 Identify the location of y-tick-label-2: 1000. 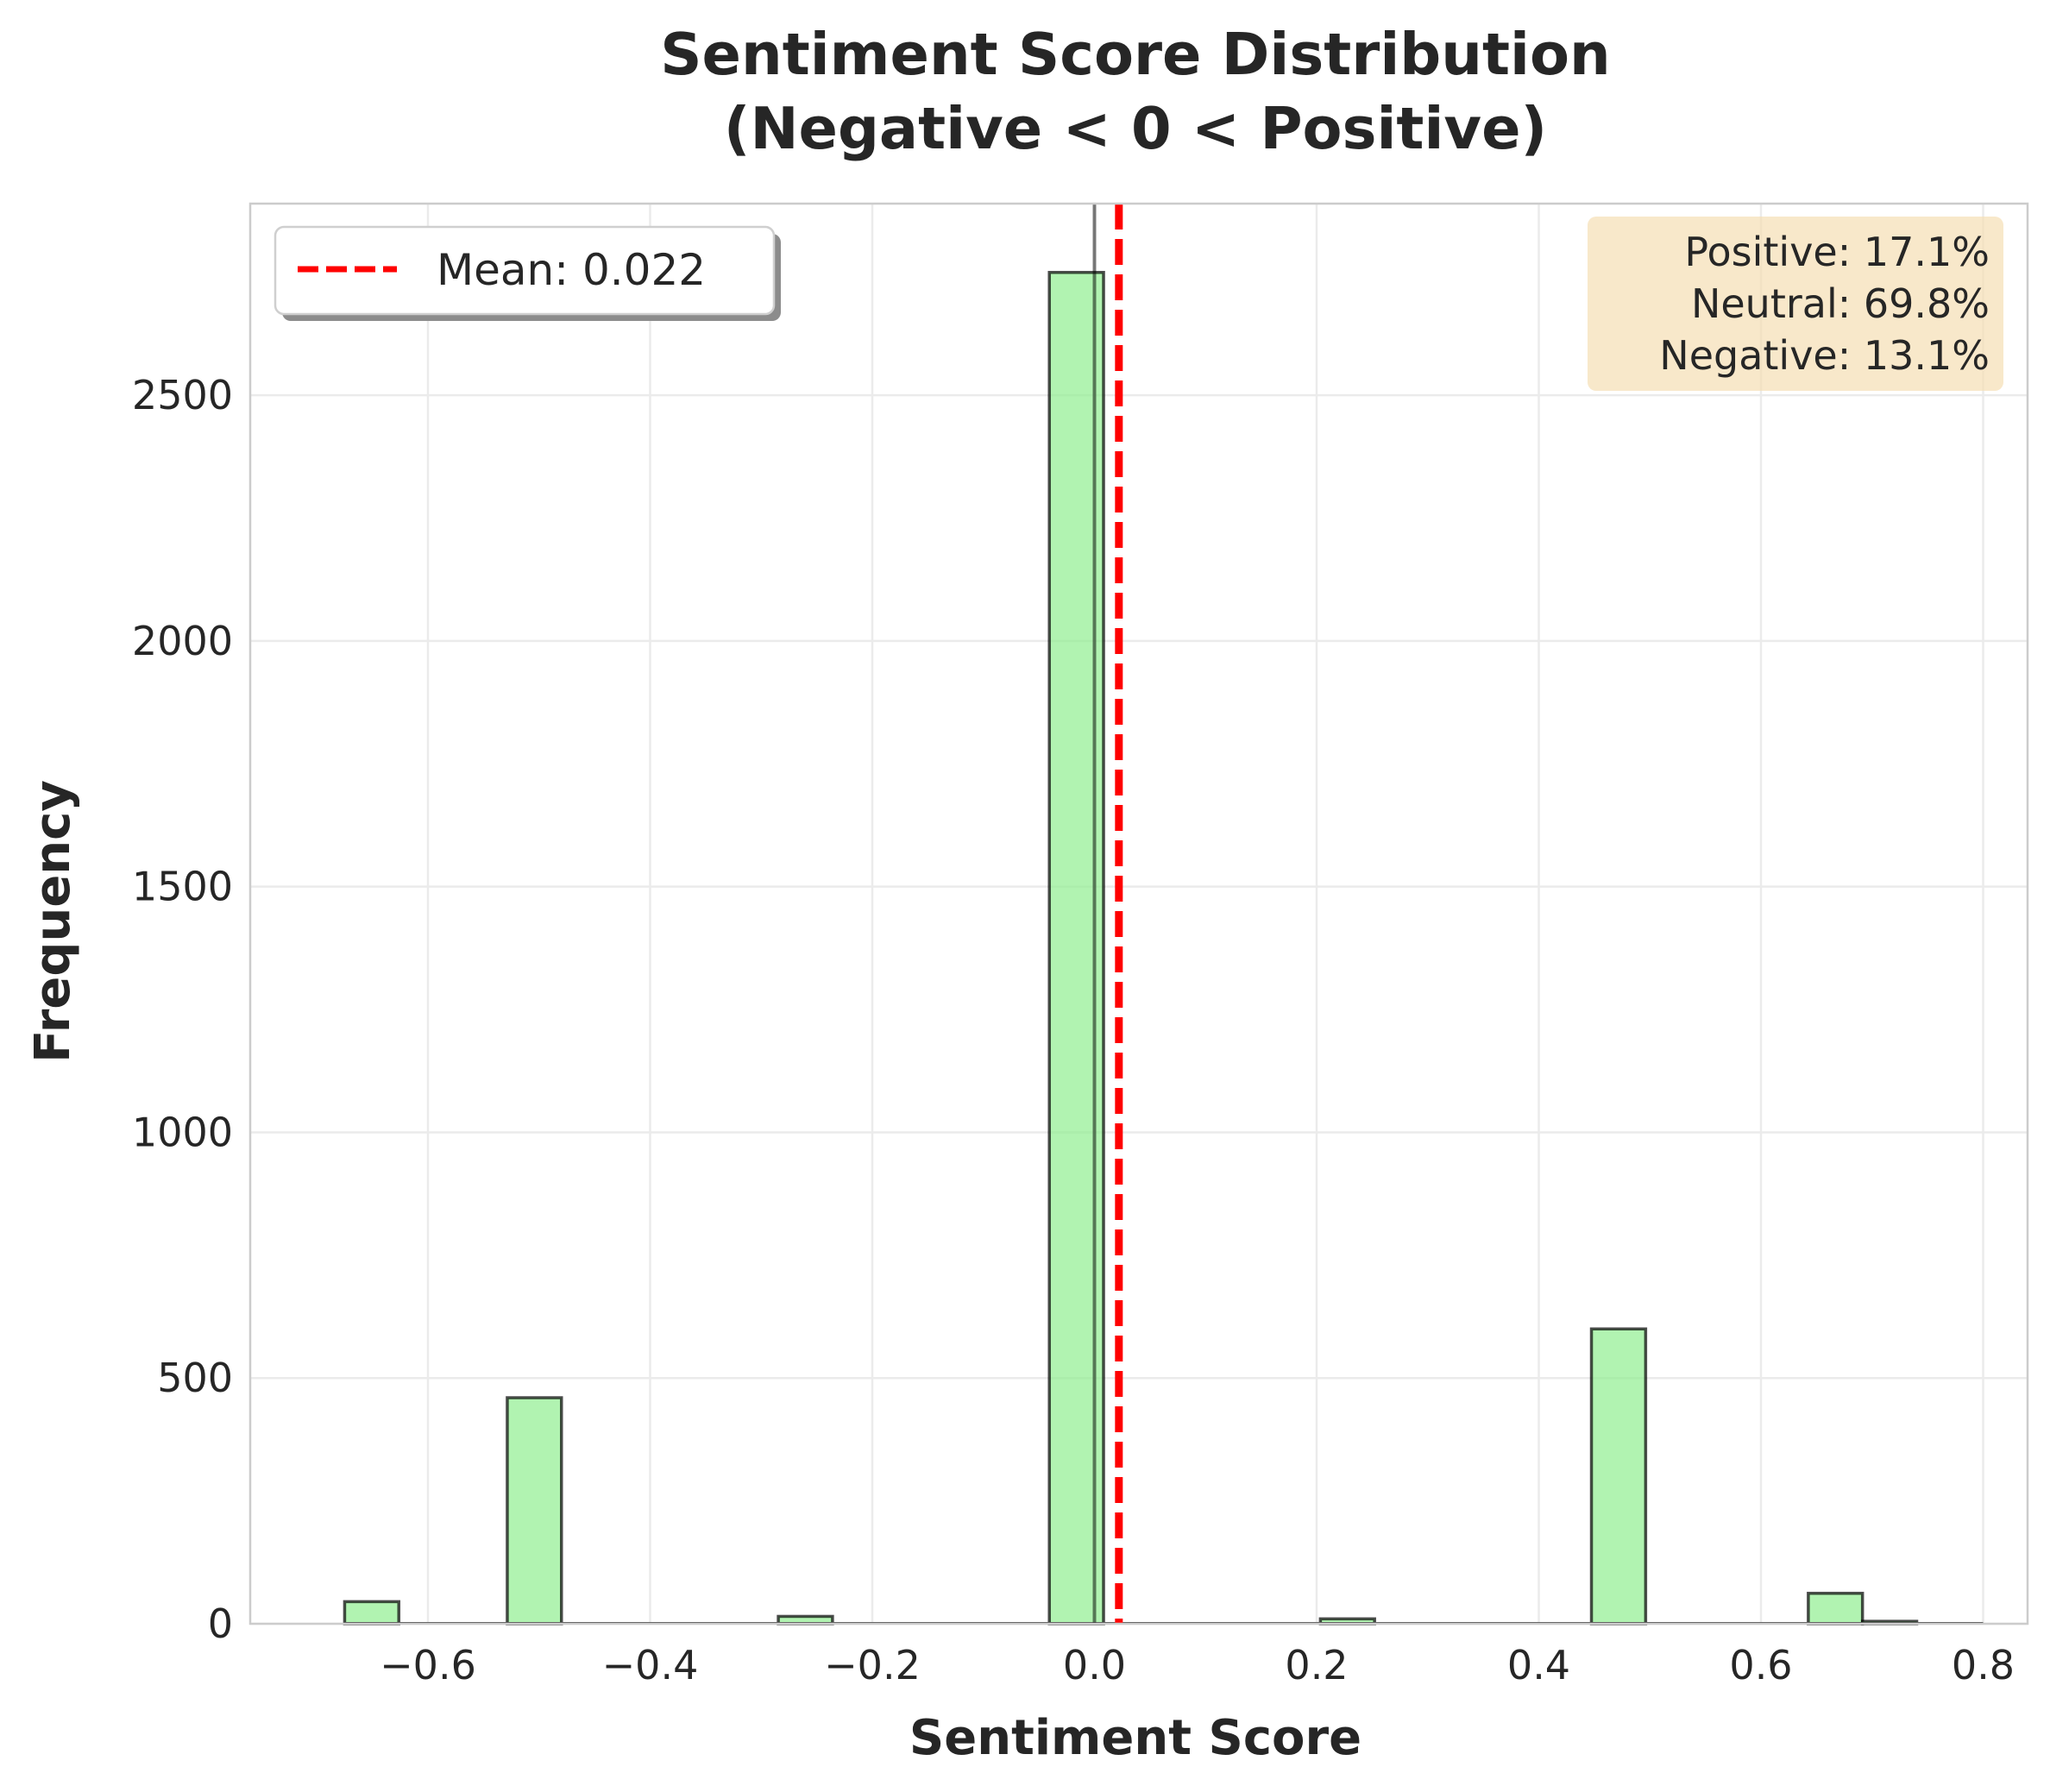
(182, 1132).